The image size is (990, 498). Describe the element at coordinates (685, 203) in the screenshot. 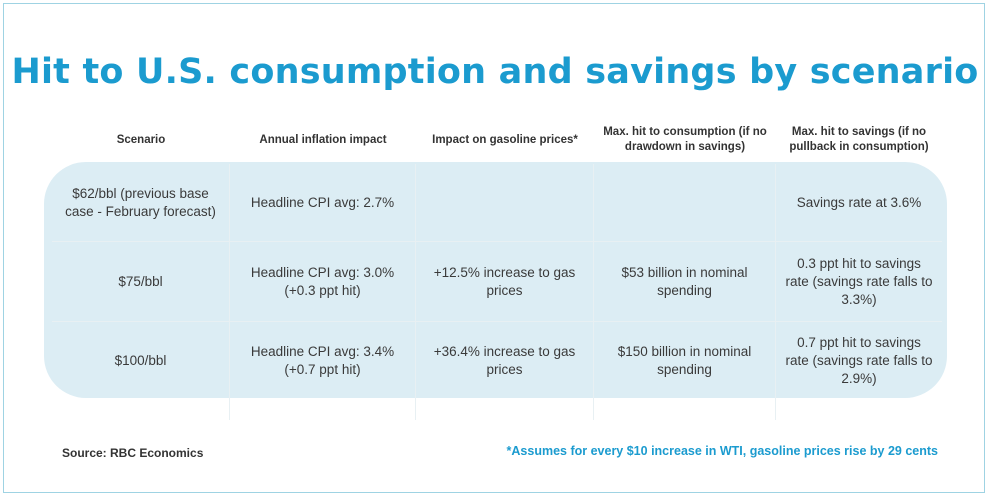

I see `row1-consumption` at that location.